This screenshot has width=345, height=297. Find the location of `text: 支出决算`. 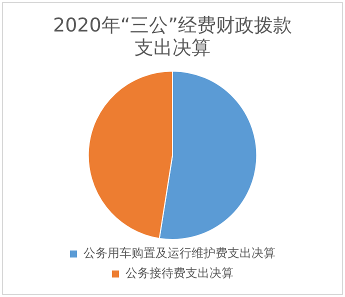

text: 支出决算 is located at coordinates (172, 48).